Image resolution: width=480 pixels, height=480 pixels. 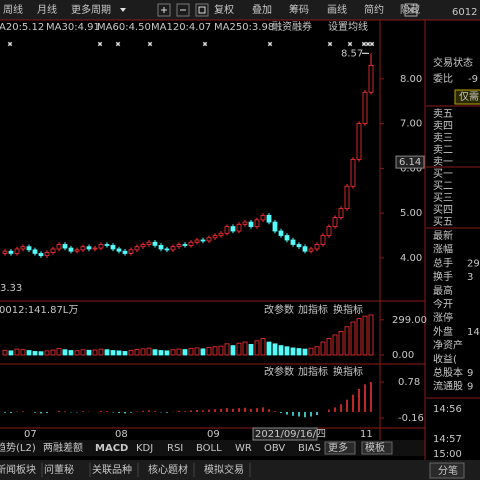 What do you see at coordinates (144, 448) in the screenshot?
I see `indicator-tab: KDJ` at bounding box center [144, 448].